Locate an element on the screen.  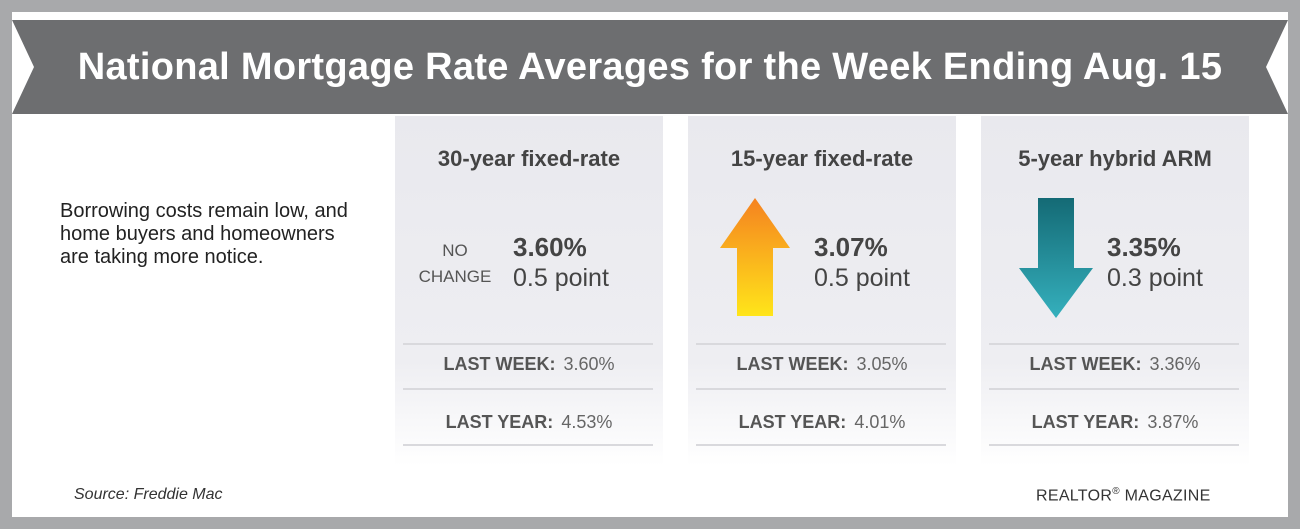
up-arrow-icon is located at coordinates (755, 257).